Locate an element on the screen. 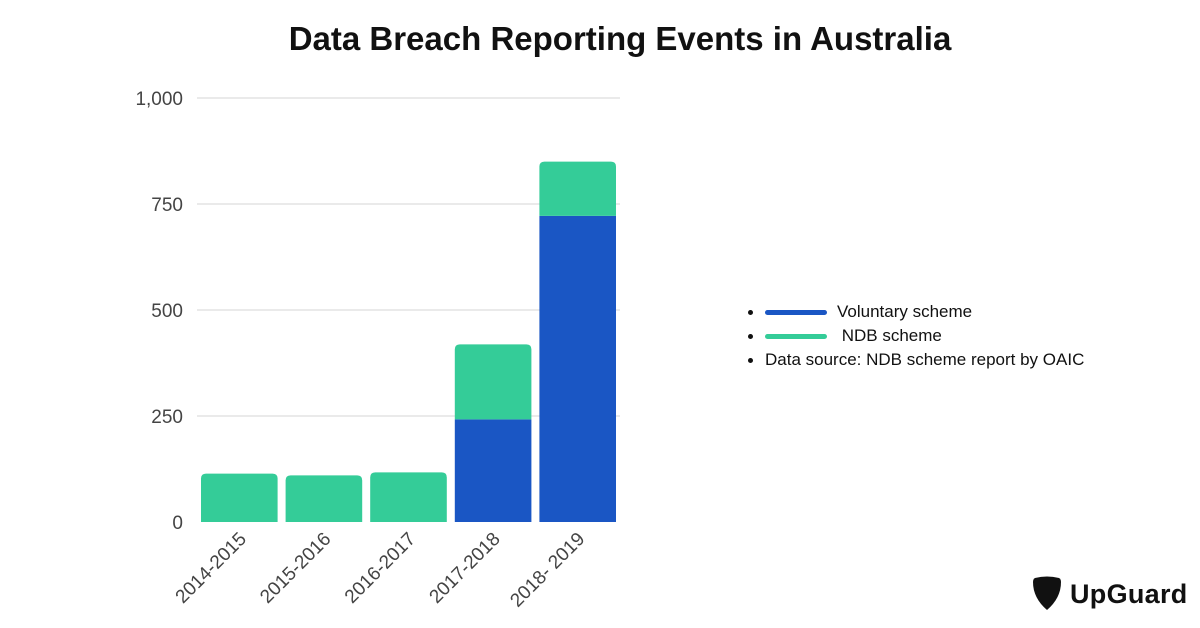 The image size is (1200, 628). legend-item-source: Data source: NDB scheme report by OAIC is located at coordinates (916, 360).